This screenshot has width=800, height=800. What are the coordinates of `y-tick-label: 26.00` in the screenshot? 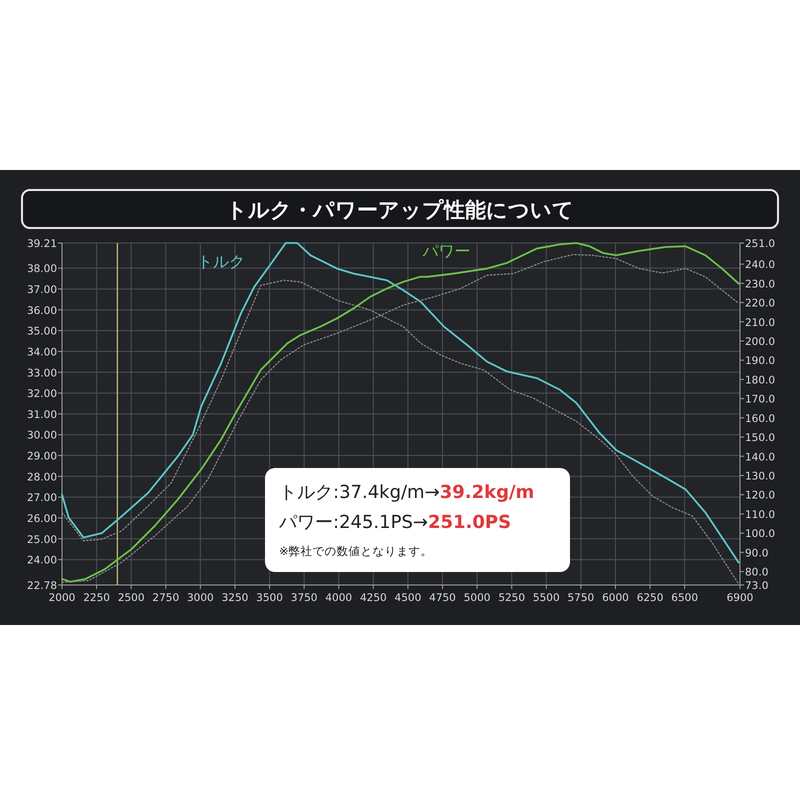 It's located at (41, 518).